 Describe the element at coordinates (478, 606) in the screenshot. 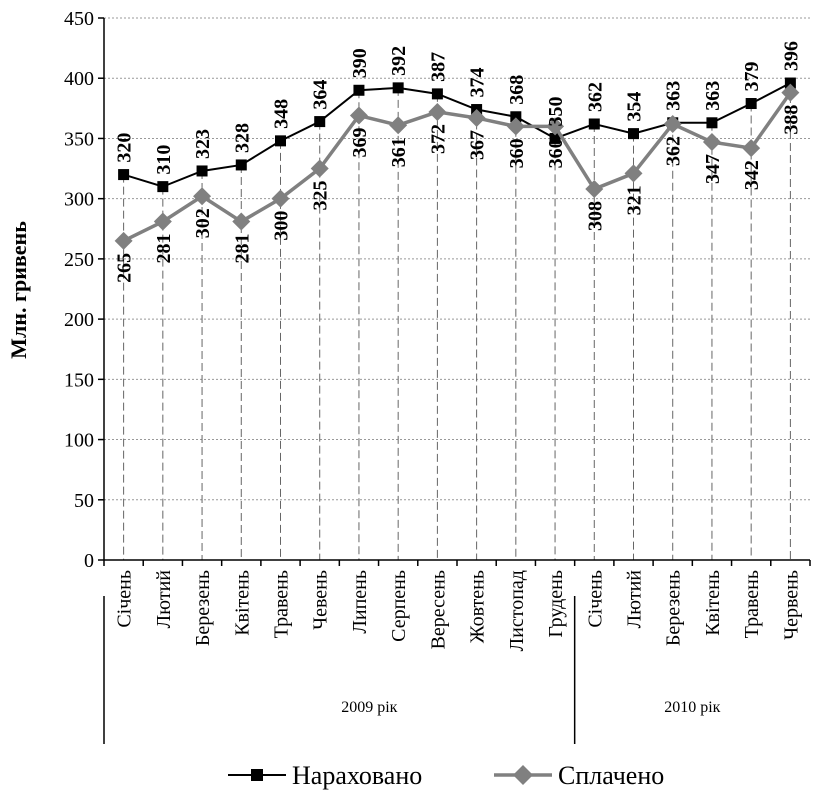

I see `x-category-label: Жовтень` at that location.